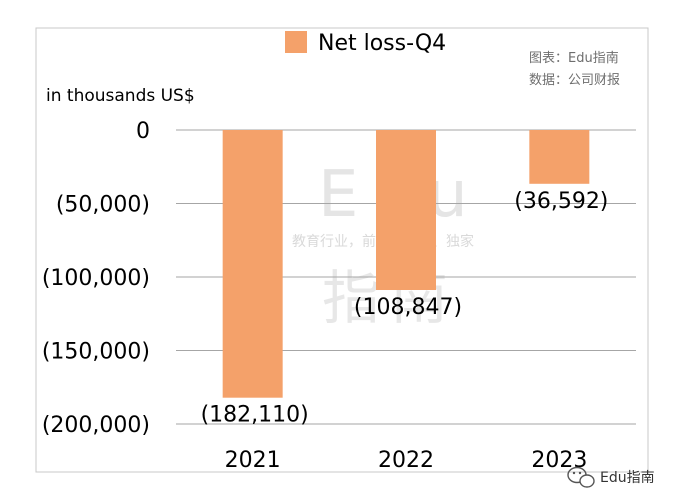 The image size is (684, 504). Describe the element at coordinates (296, 42) in the screenshot. I see `legend-swatch` at that location.